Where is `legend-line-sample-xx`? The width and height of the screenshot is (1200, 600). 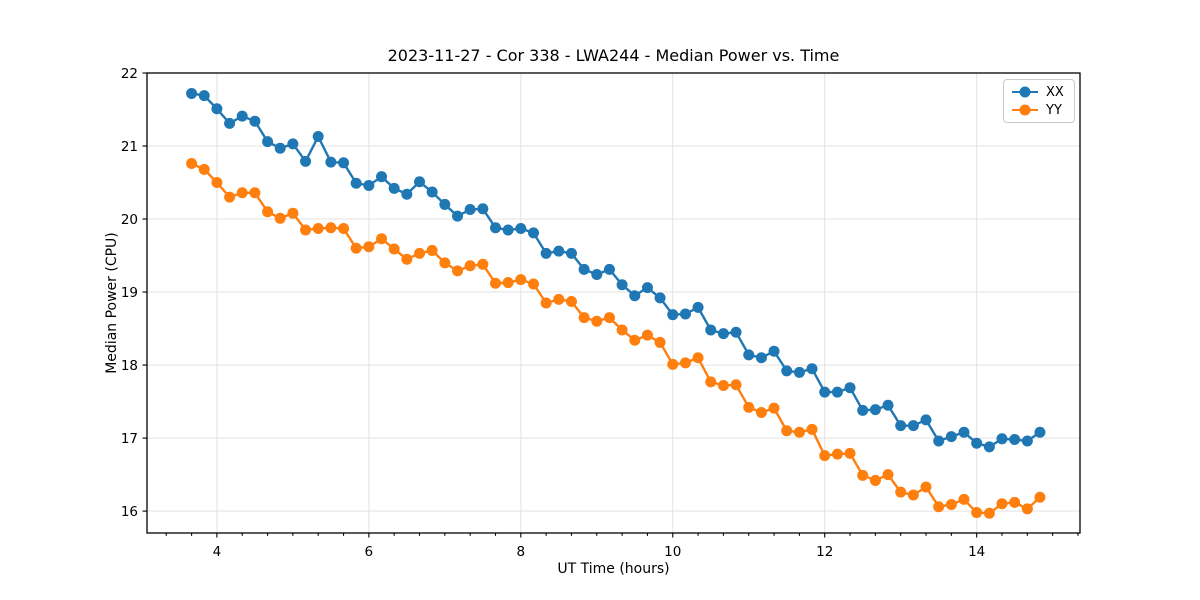
legend-line-sample-xx is located at coordinates (1025, 92).